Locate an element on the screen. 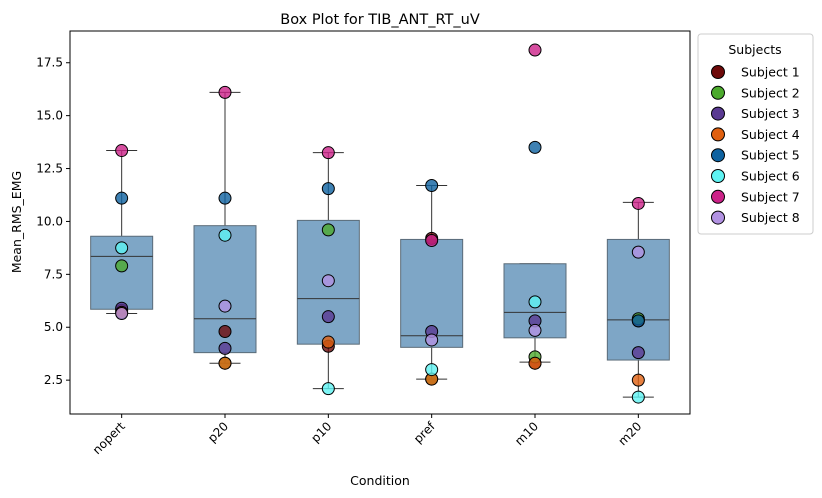  point-subject-3-p10 is located at coordinates (328, 317).